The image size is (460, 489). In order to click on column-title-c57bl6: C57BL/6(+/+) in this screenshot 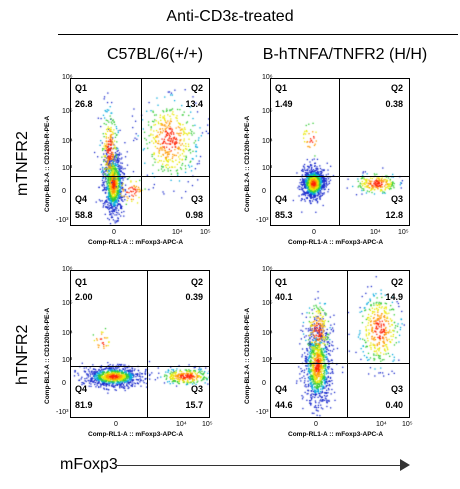, I will do `click(155, 54)`.